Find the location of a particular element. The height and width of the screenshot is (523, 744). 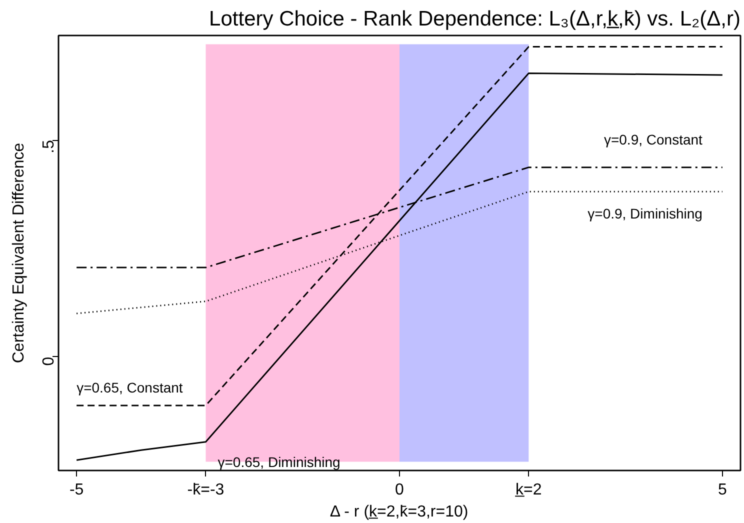

series-label: γ=0.65, Diminishing is located at coordinates (279, 462).